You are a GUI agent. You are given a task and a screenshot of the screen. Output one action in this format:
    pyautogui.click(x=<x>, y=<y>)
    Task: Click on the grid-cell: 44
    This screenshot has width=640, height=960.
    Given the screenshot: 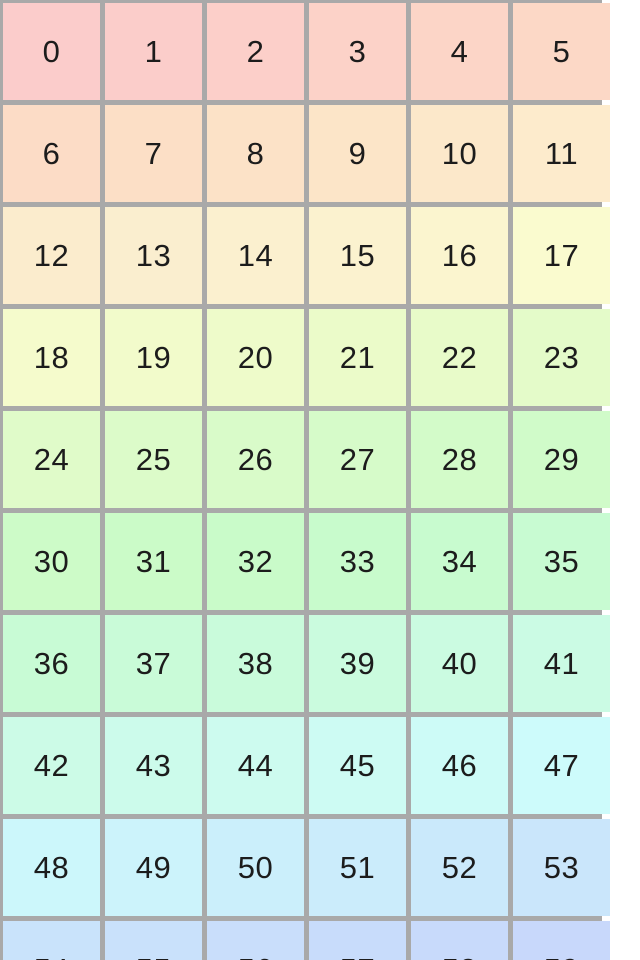 What is the action you would take?
    pyautogui.click(x=255, y=765)
    